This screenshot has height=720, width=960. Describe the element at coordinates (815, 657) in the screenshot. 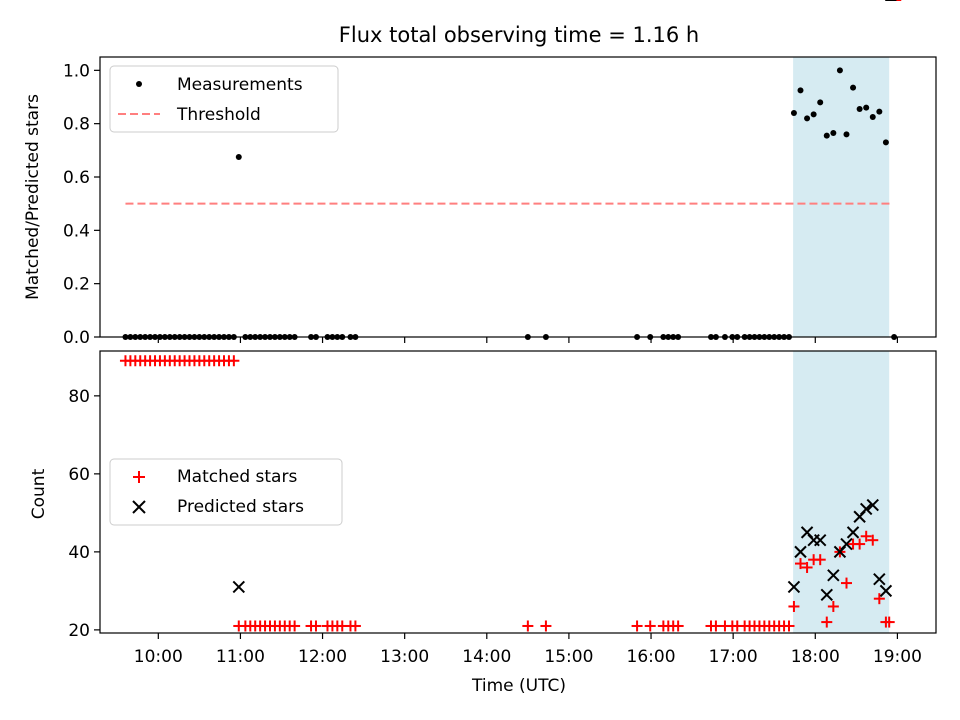

I see `x-tick-label: 18:00` at that location.